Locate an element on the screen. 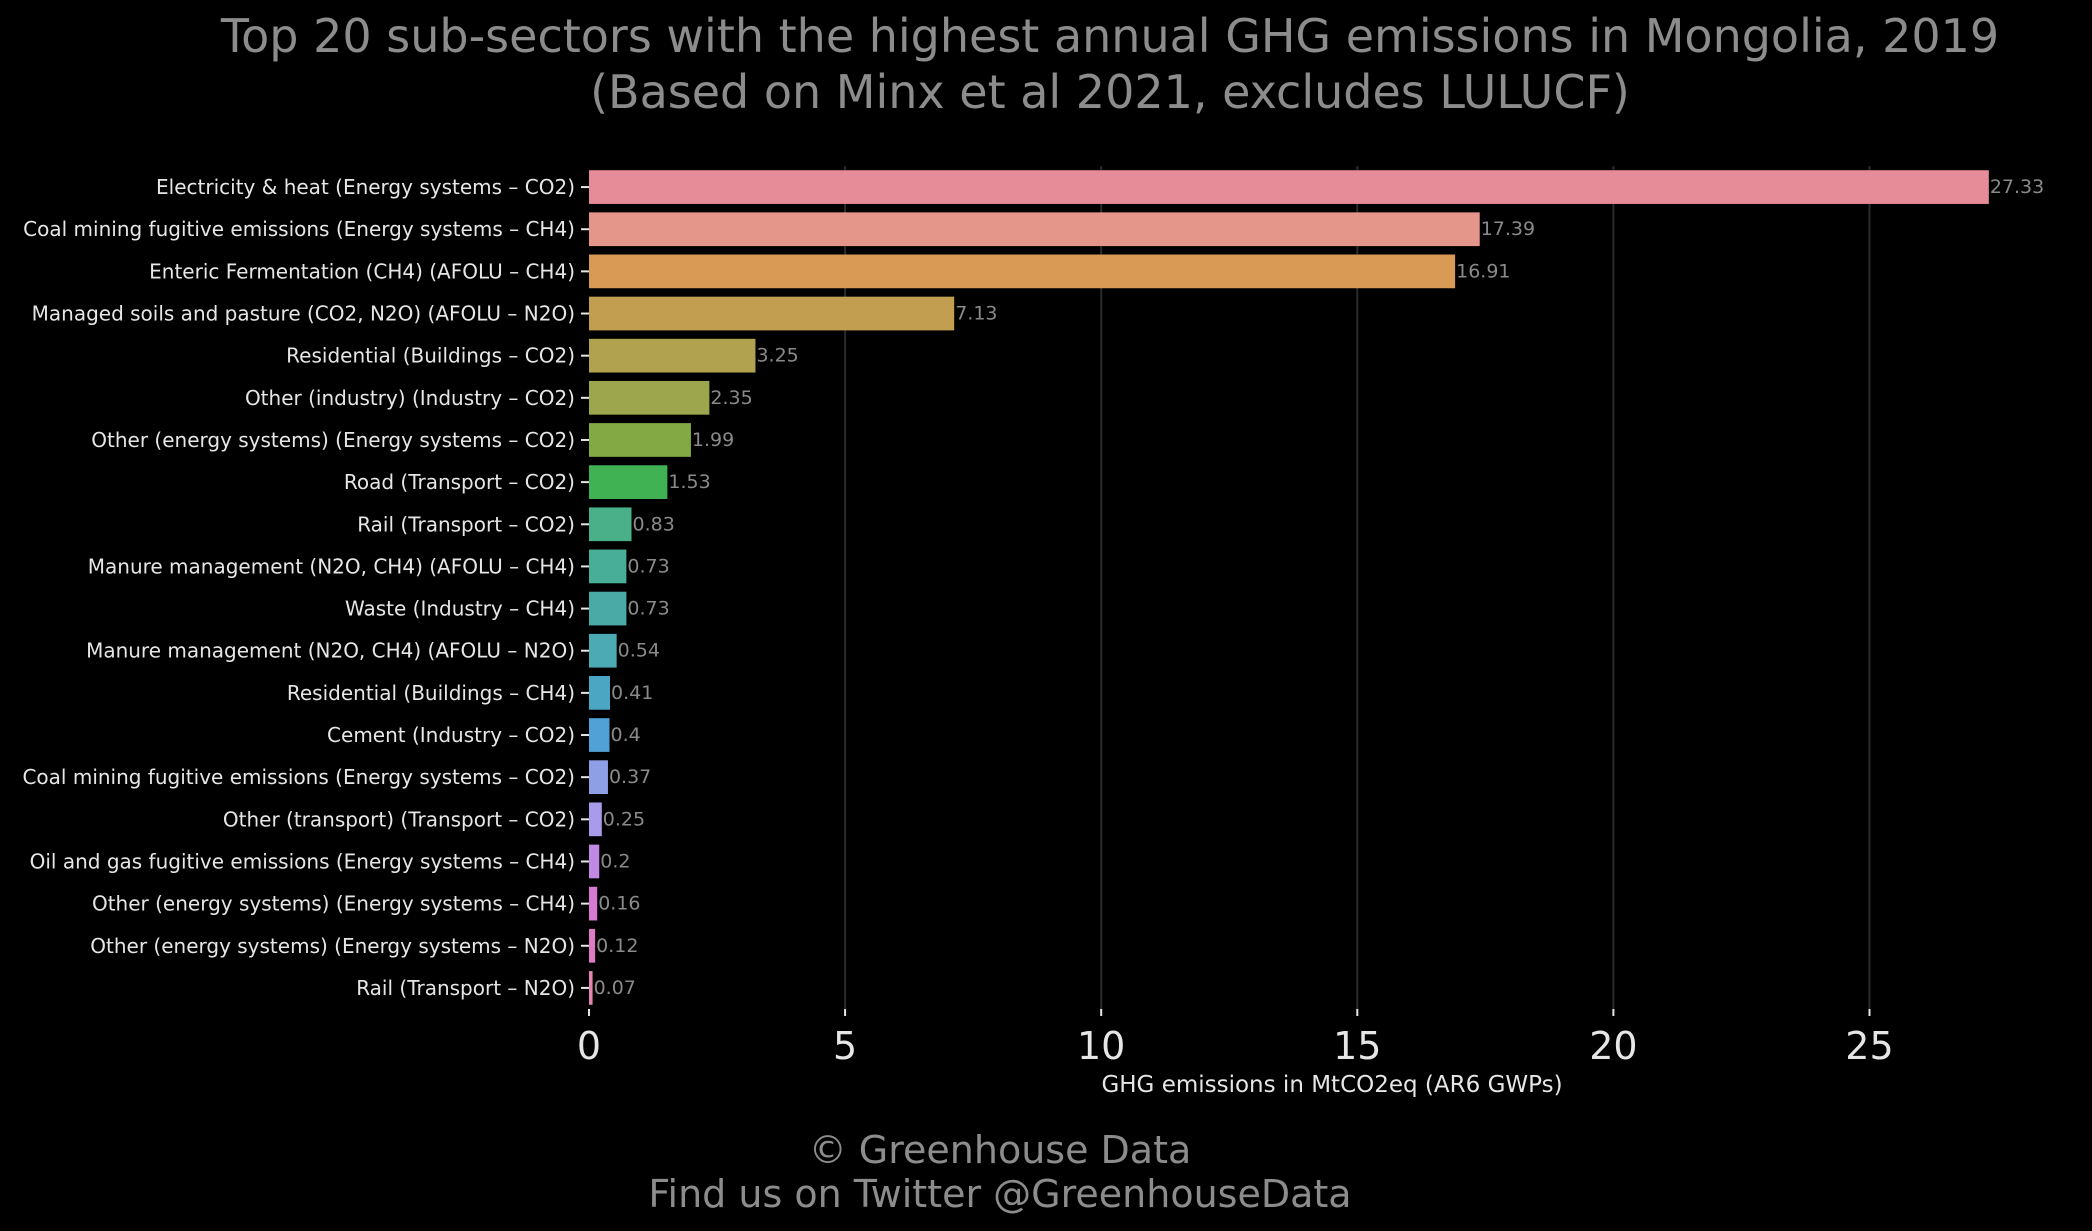 The width and height of the screenshot is (2092, 1231). value-label-11: 0.73 is located at coordinates (648, 609).